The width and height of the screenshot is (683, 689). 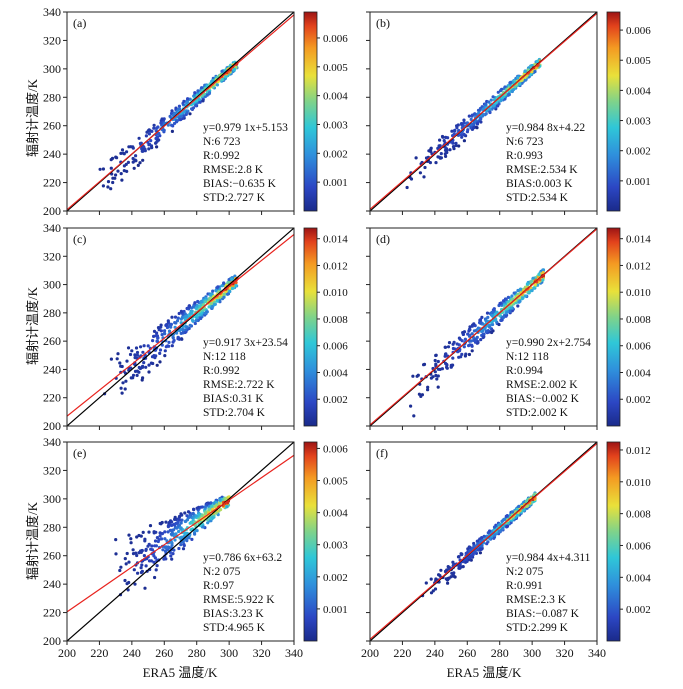 I want to click on panel-label: (a), so click(x=79, y=23).